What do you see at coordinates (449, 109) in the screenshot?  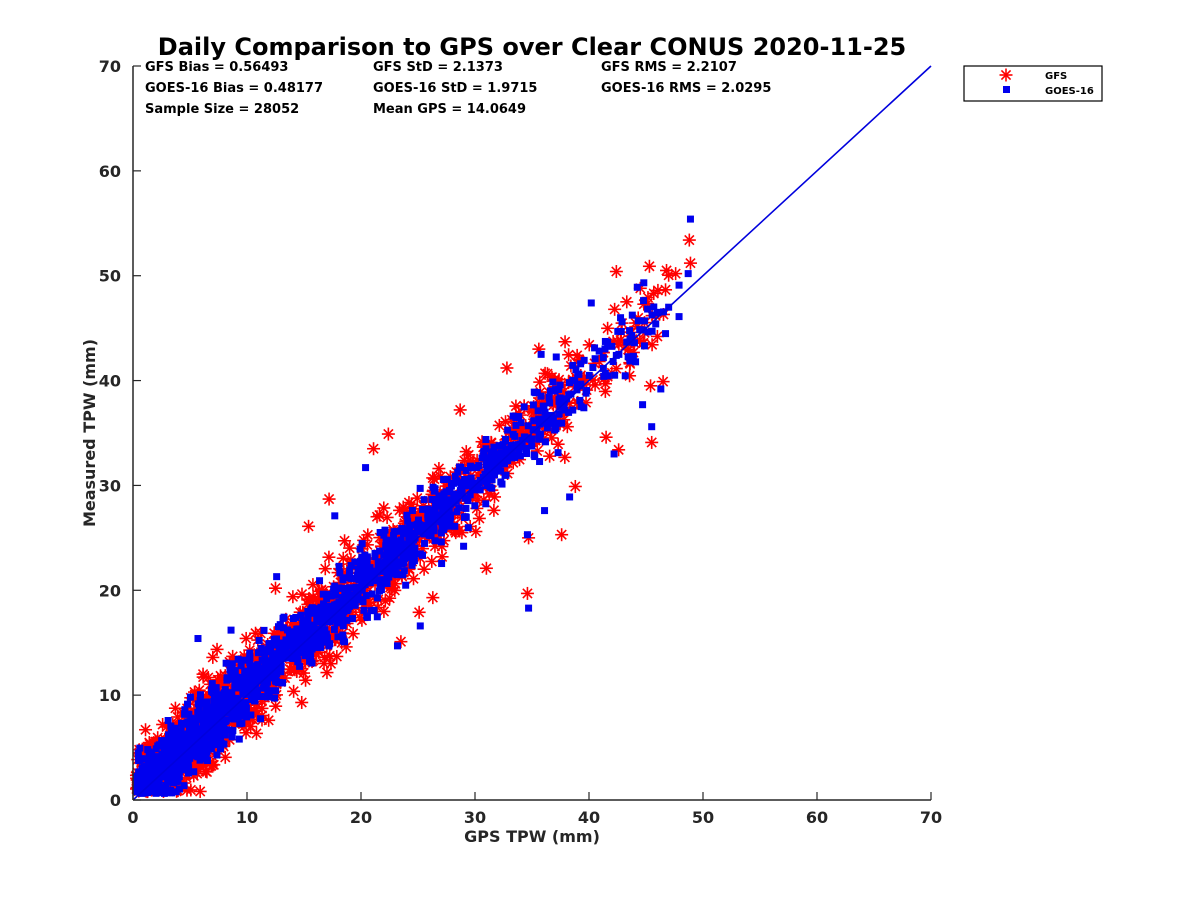 I see `stat-mean-gps: Mean GPS = 14.0649` at bounding box center [449, 109].